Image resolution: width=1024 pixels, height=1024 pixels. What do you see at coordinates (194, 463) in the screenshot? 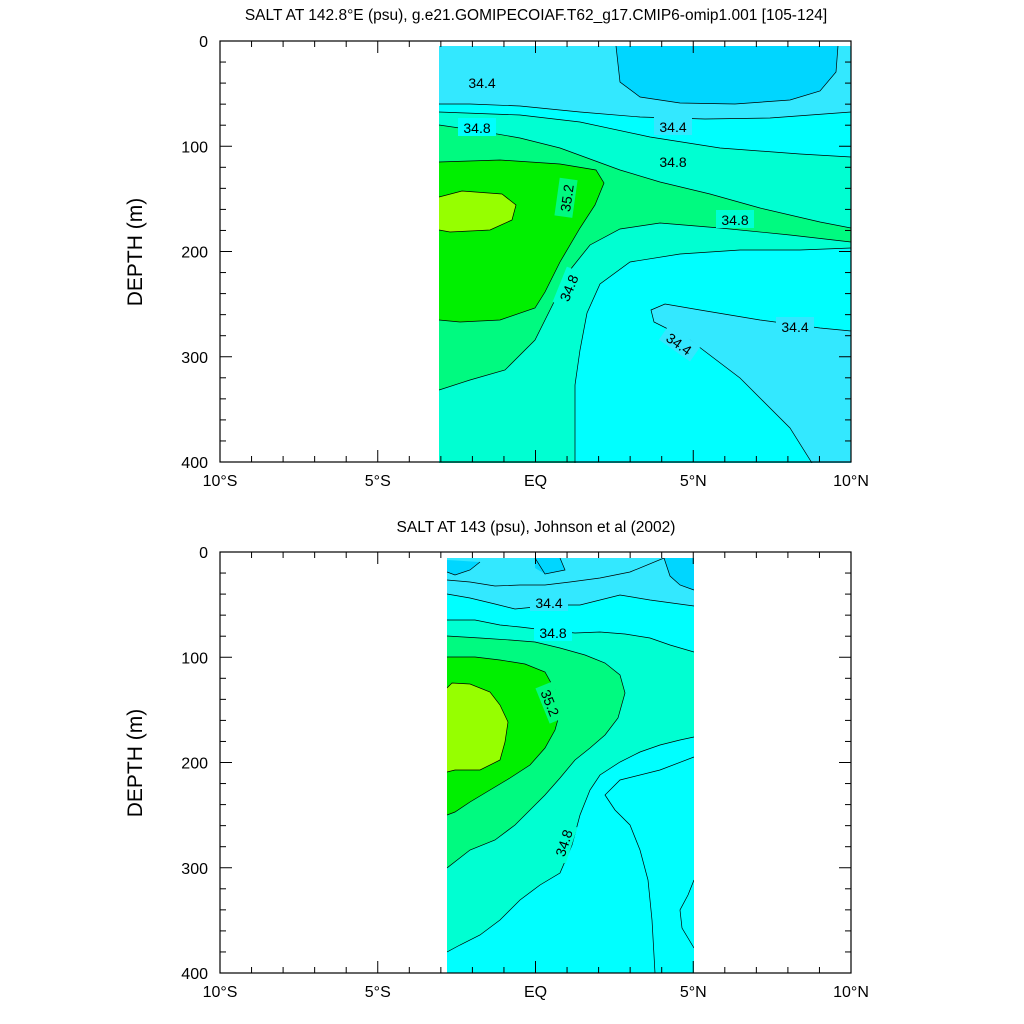
I see `p1-y-tick-label: 400` at bounding box center [194, 463].